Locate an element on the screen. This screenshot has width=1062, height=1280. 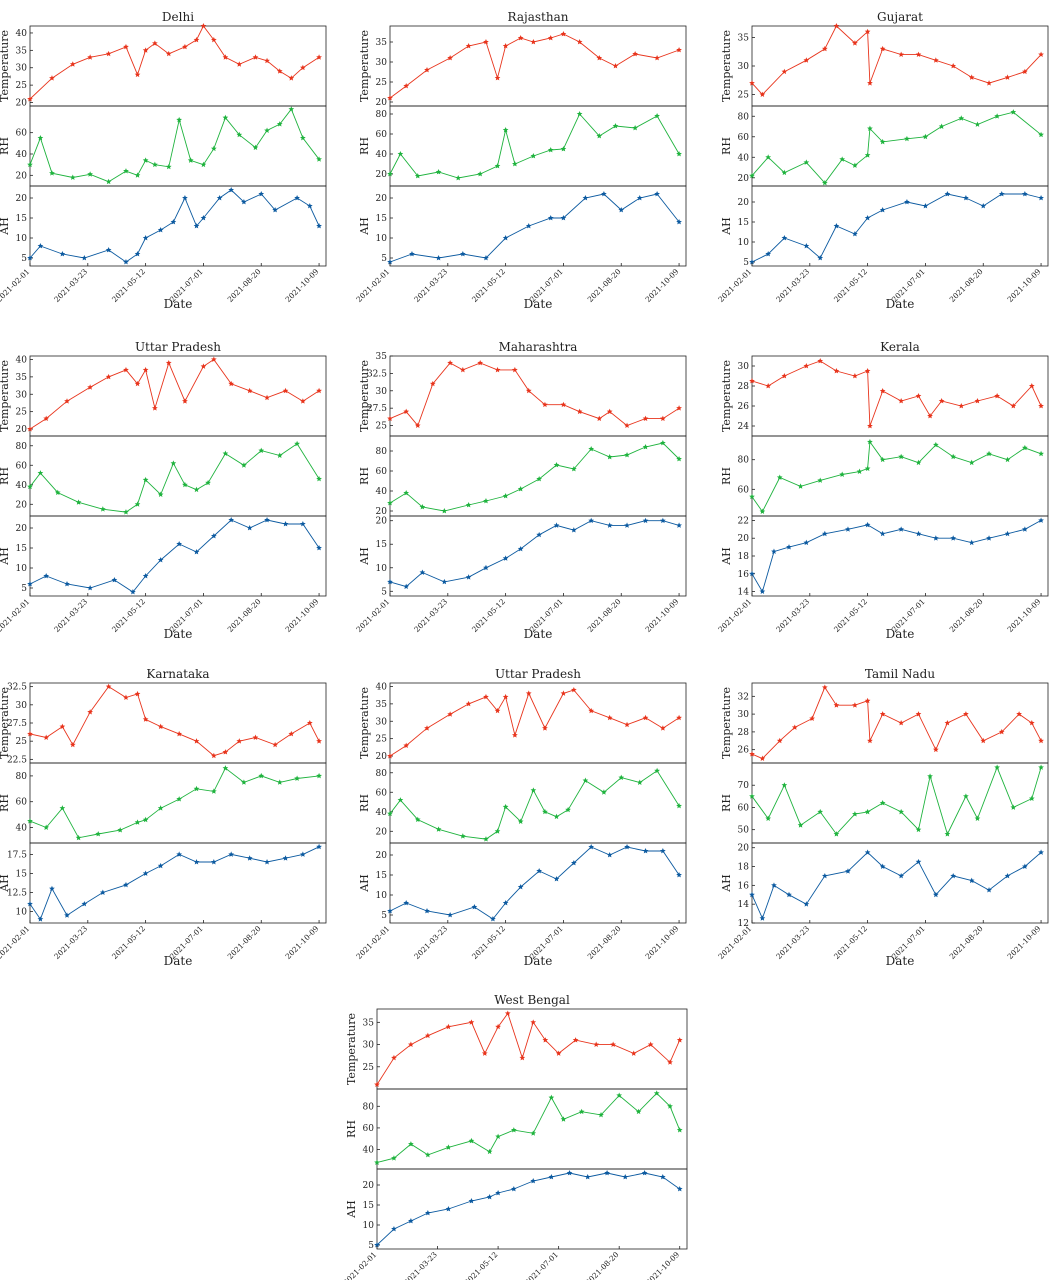
y-tick-label: 60 is located at coordinates (382, 472).